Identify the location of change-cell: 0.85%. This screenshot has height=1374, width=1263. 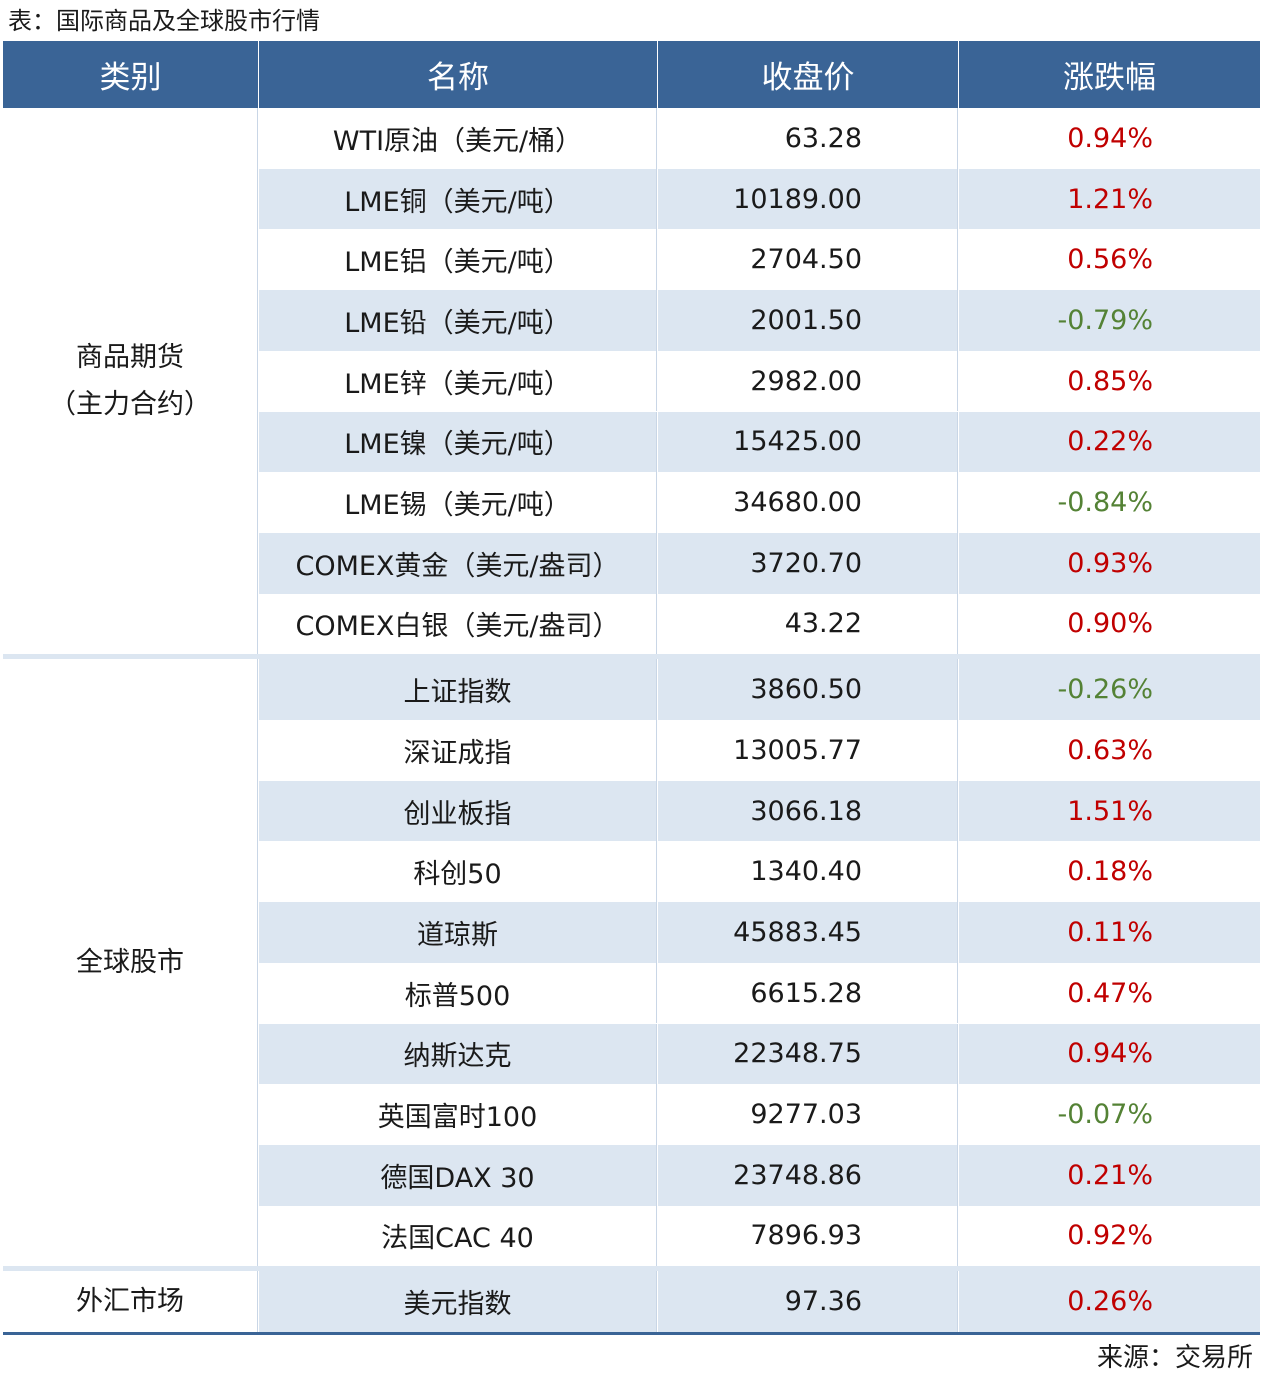
(1110, 381).